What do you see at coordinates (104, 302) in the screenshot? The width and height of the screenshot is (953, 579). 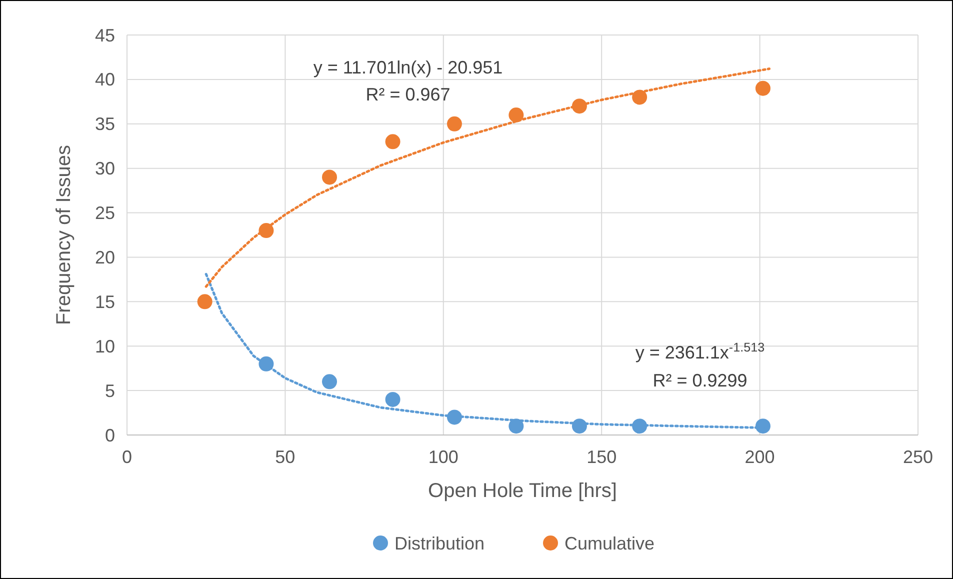 I see `y-tick-label: 15` at bounding box center [104, 302].